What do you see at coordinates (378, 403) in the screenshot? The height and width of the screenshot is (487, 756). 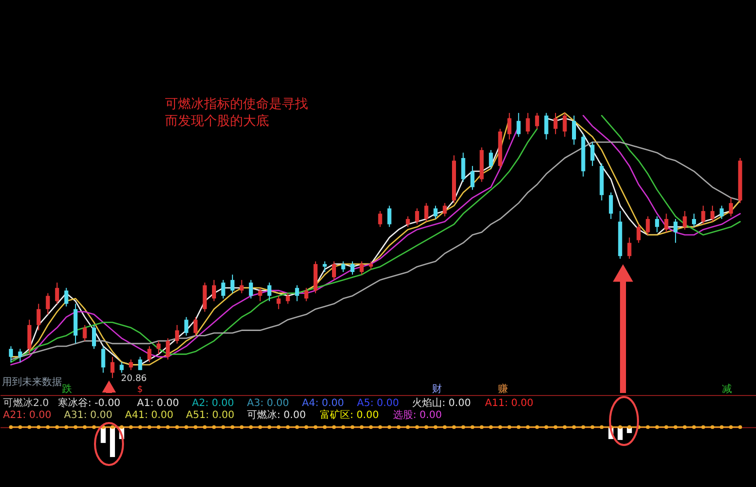 I see `text: A5: 0.00` at bounding box center [378, 403].